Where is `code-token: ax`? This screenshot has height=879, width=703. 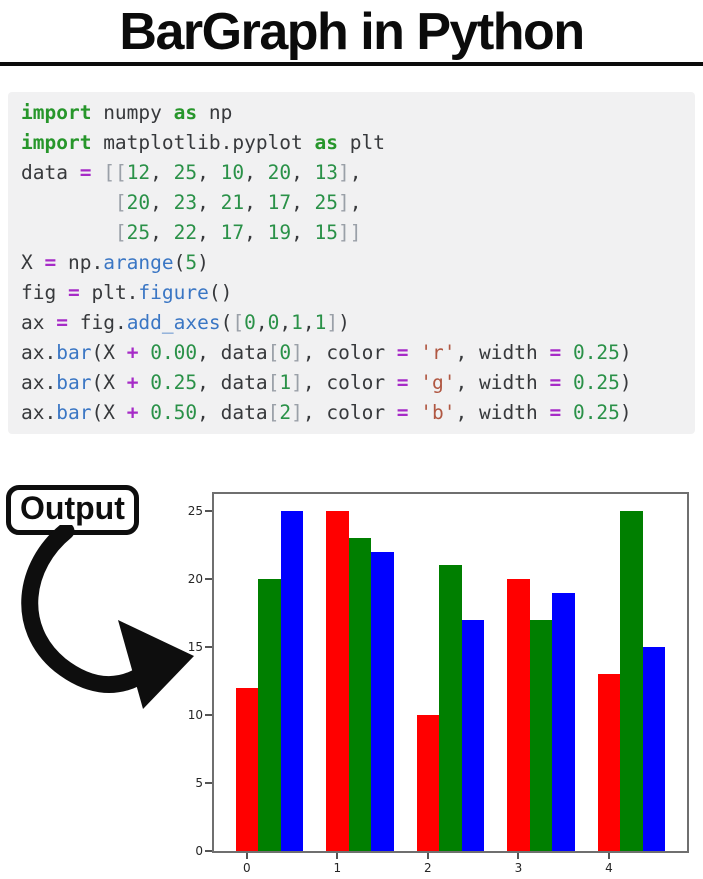 code-token: ax is located at coordinates (39, 322).